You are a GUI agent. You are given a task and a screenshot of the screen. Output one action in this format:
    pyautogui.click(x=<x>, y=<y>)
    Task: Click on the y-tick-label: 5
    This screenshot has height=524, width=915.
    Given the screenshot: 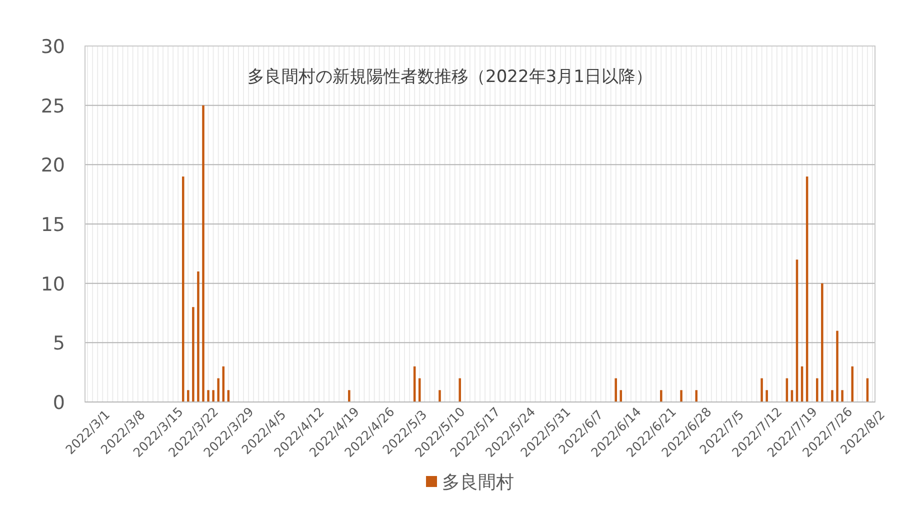 What is the action you would take?
    pyautogui.click(x=58, y=343)
    